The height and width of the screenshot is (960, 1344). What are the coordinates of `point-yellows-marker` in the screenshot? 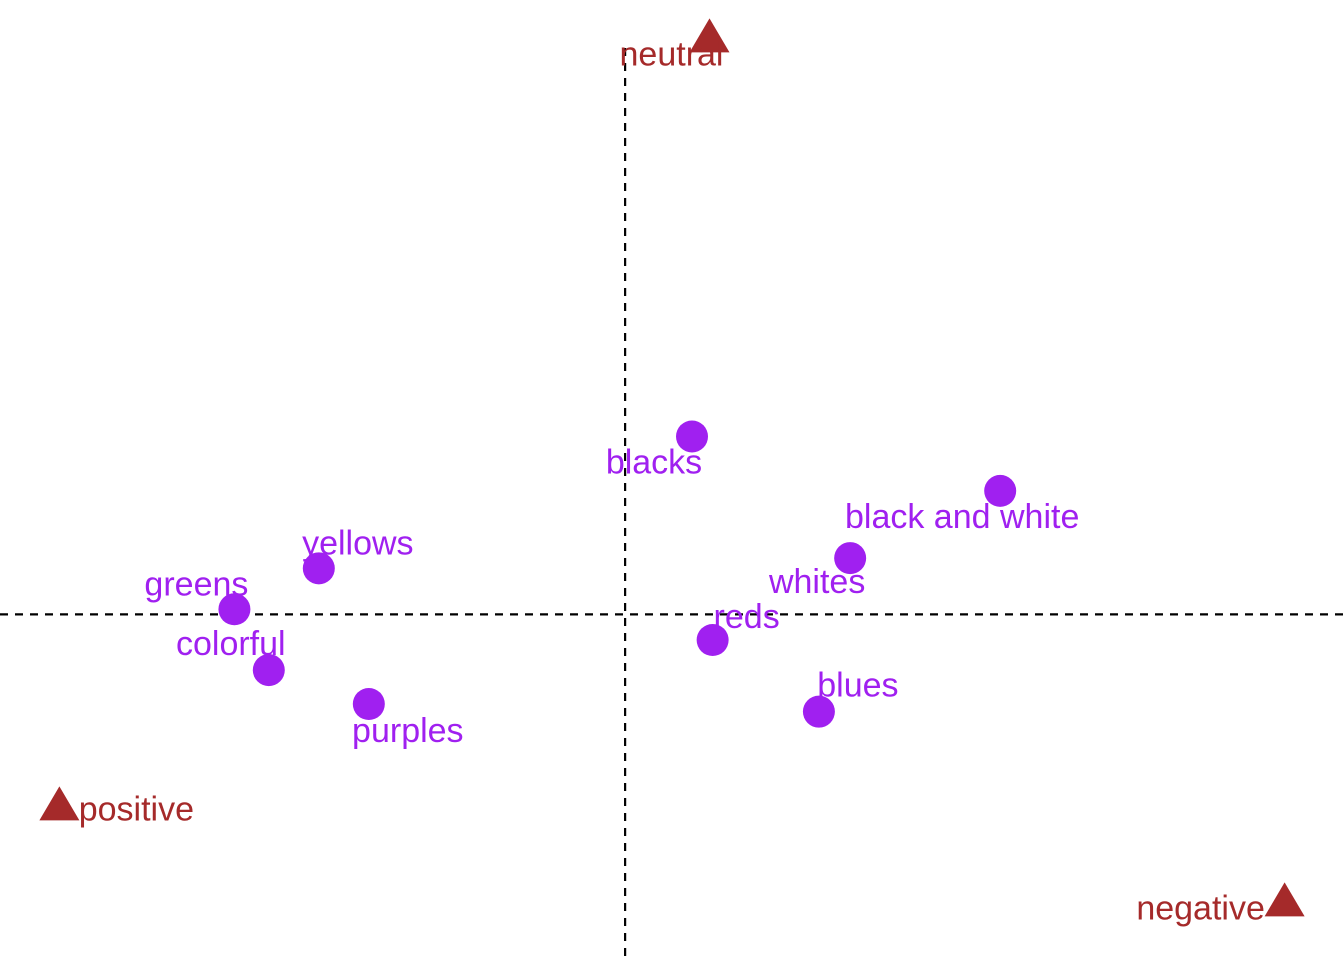 It's located at (318, 568).